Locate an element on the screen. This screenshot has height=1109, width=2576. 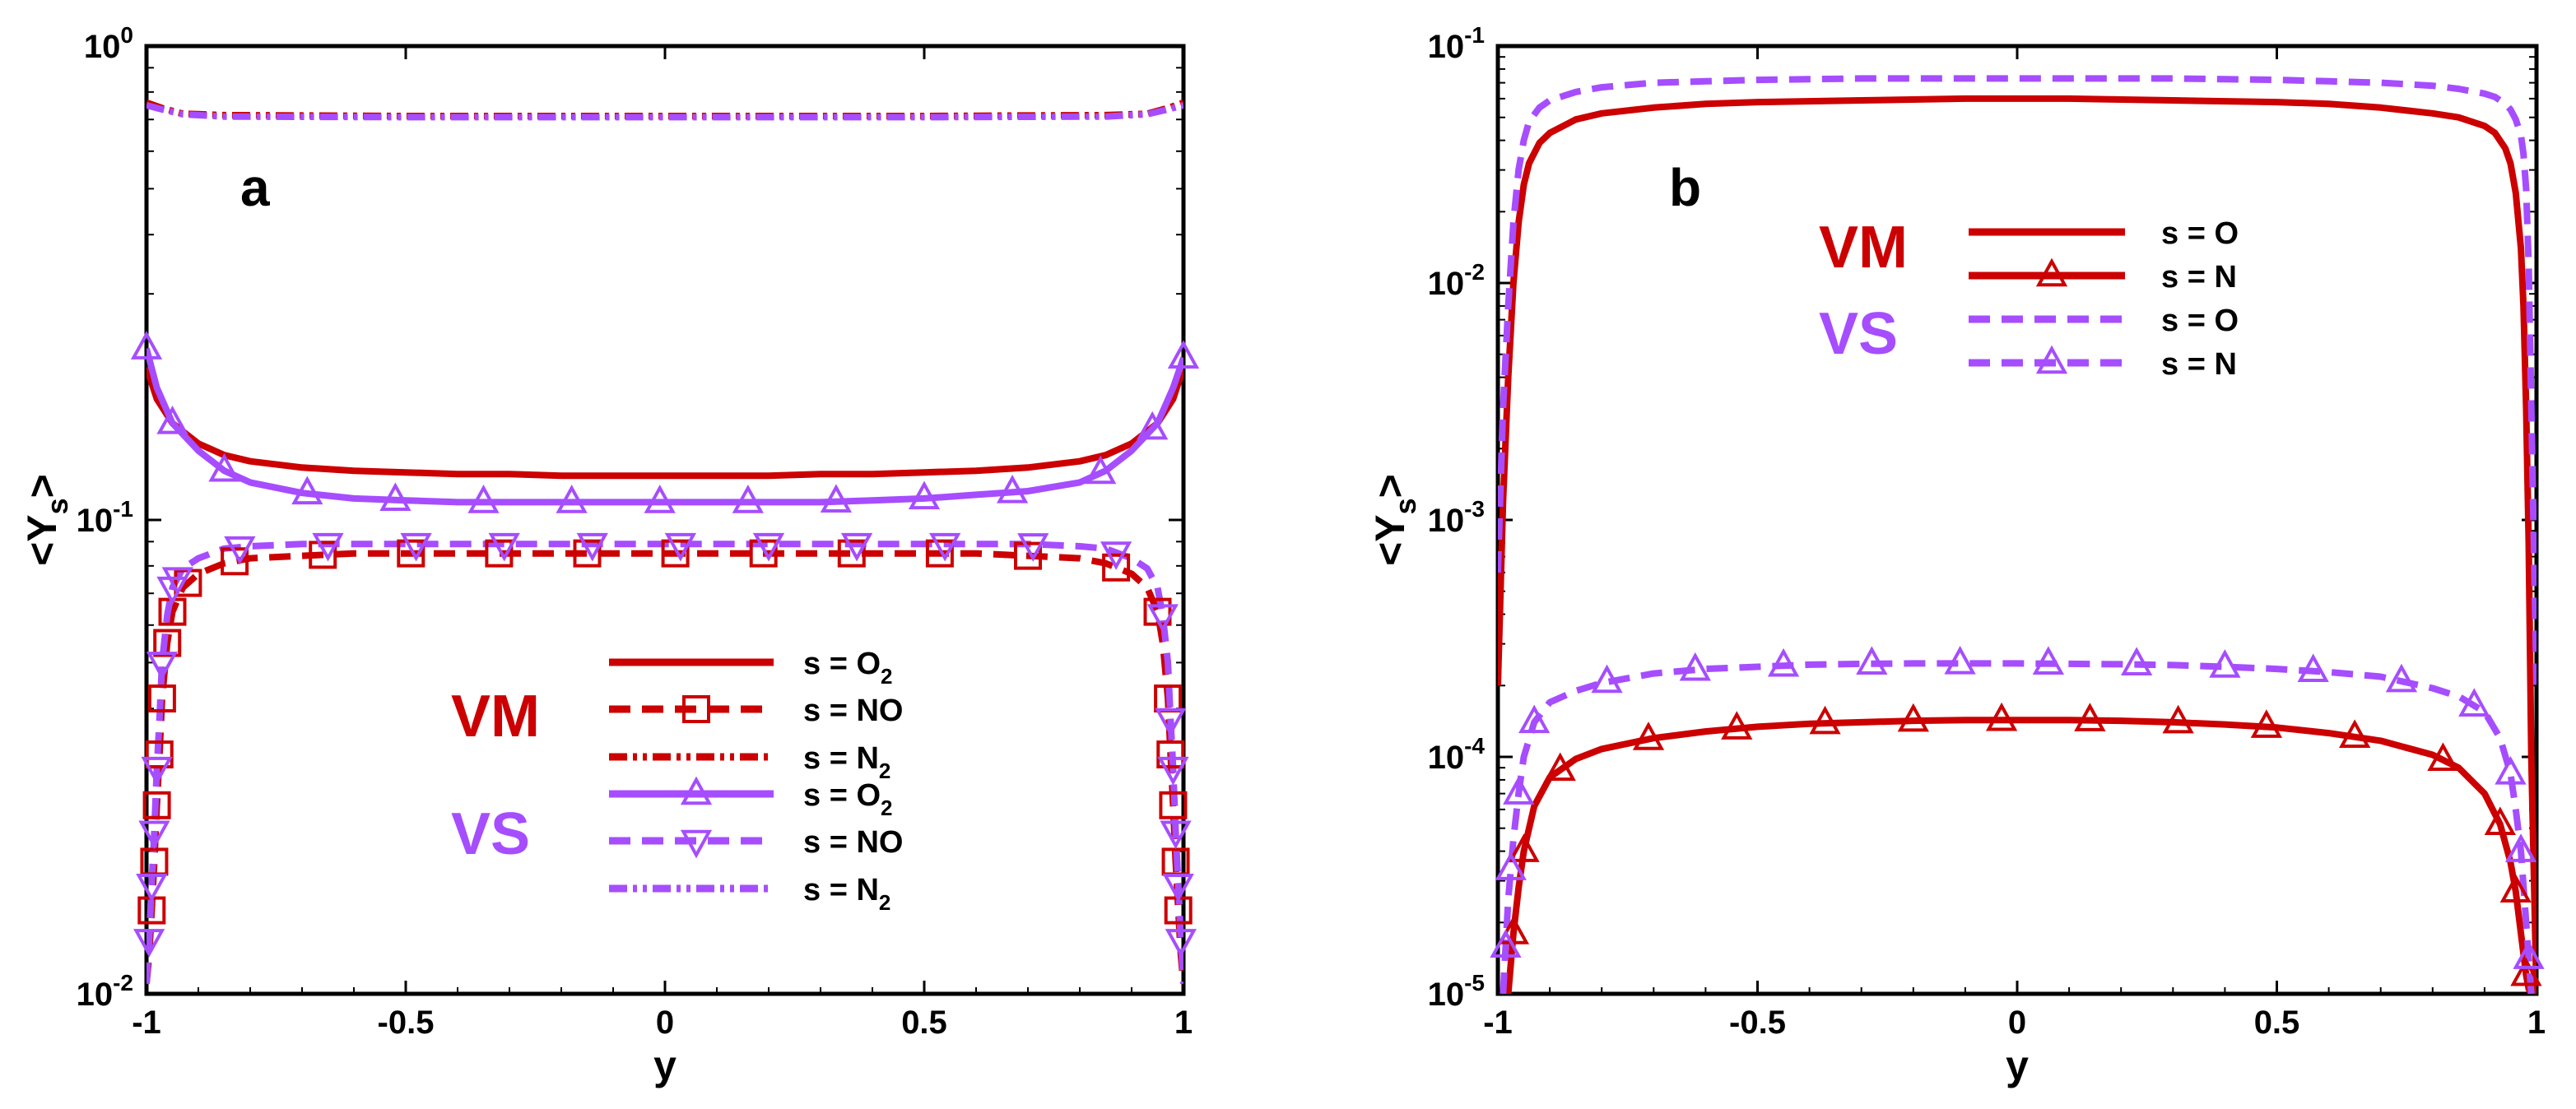
legend-entries-a: s = O2s = NOs = N2s = O2s = NOs = N2 is located at coordinates (756, 781).